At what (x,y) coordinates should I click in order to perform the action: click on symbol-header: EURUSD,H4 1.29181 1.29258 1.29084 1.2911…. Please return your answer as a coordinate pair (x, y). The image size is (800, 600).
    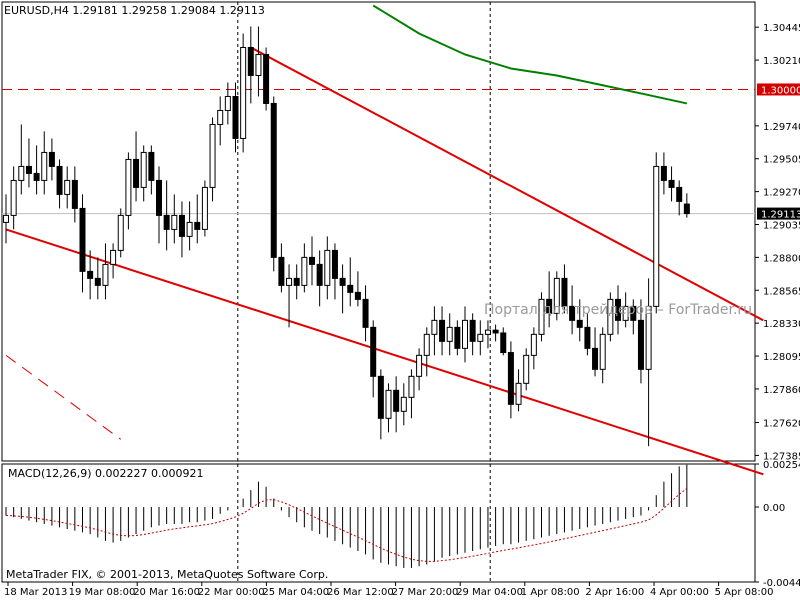
    Looking at the image, I should click on (134, 10).